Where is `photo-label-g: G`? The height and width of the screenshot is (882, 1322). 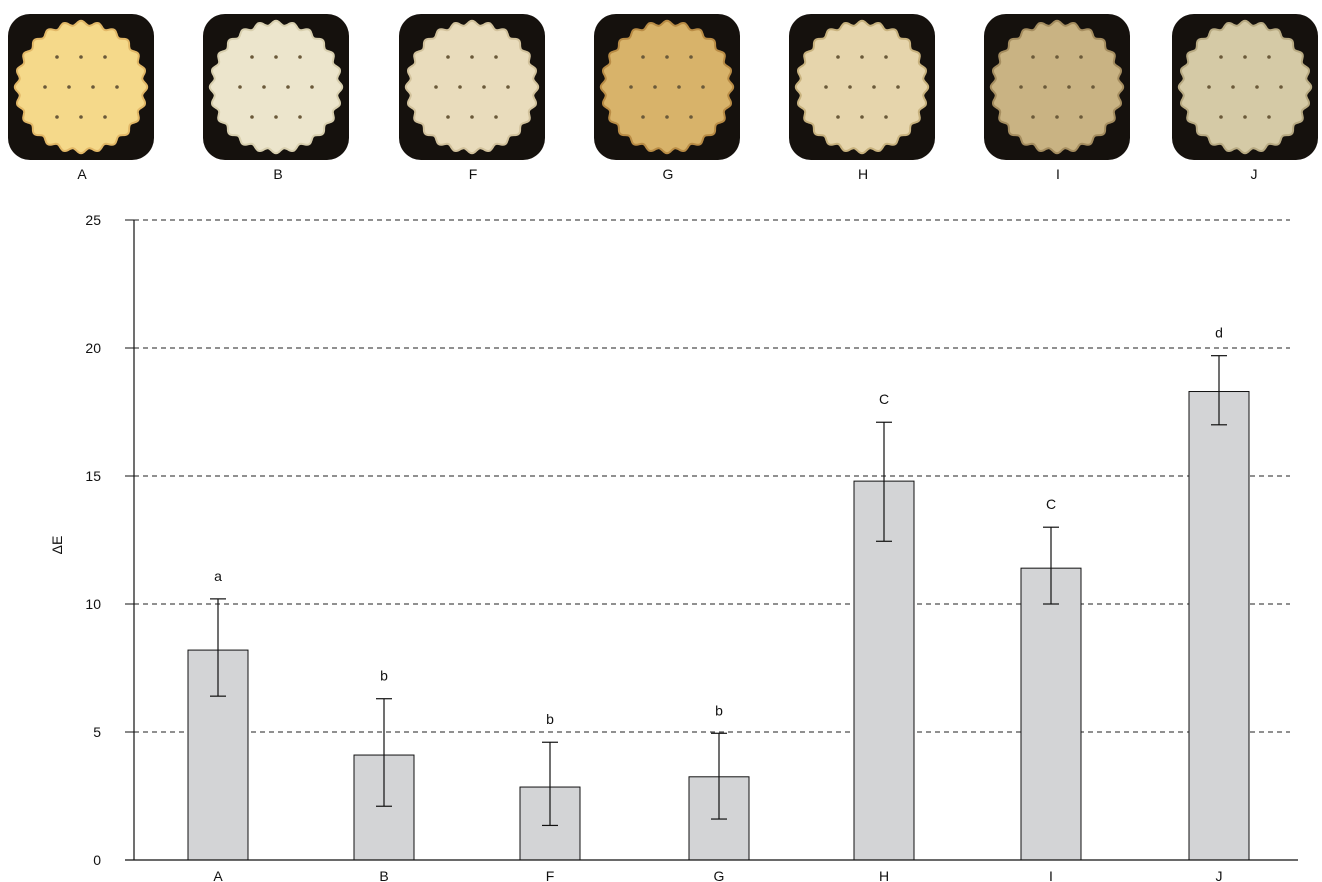
photo-label-g: G is located at coordinates (668, 174).